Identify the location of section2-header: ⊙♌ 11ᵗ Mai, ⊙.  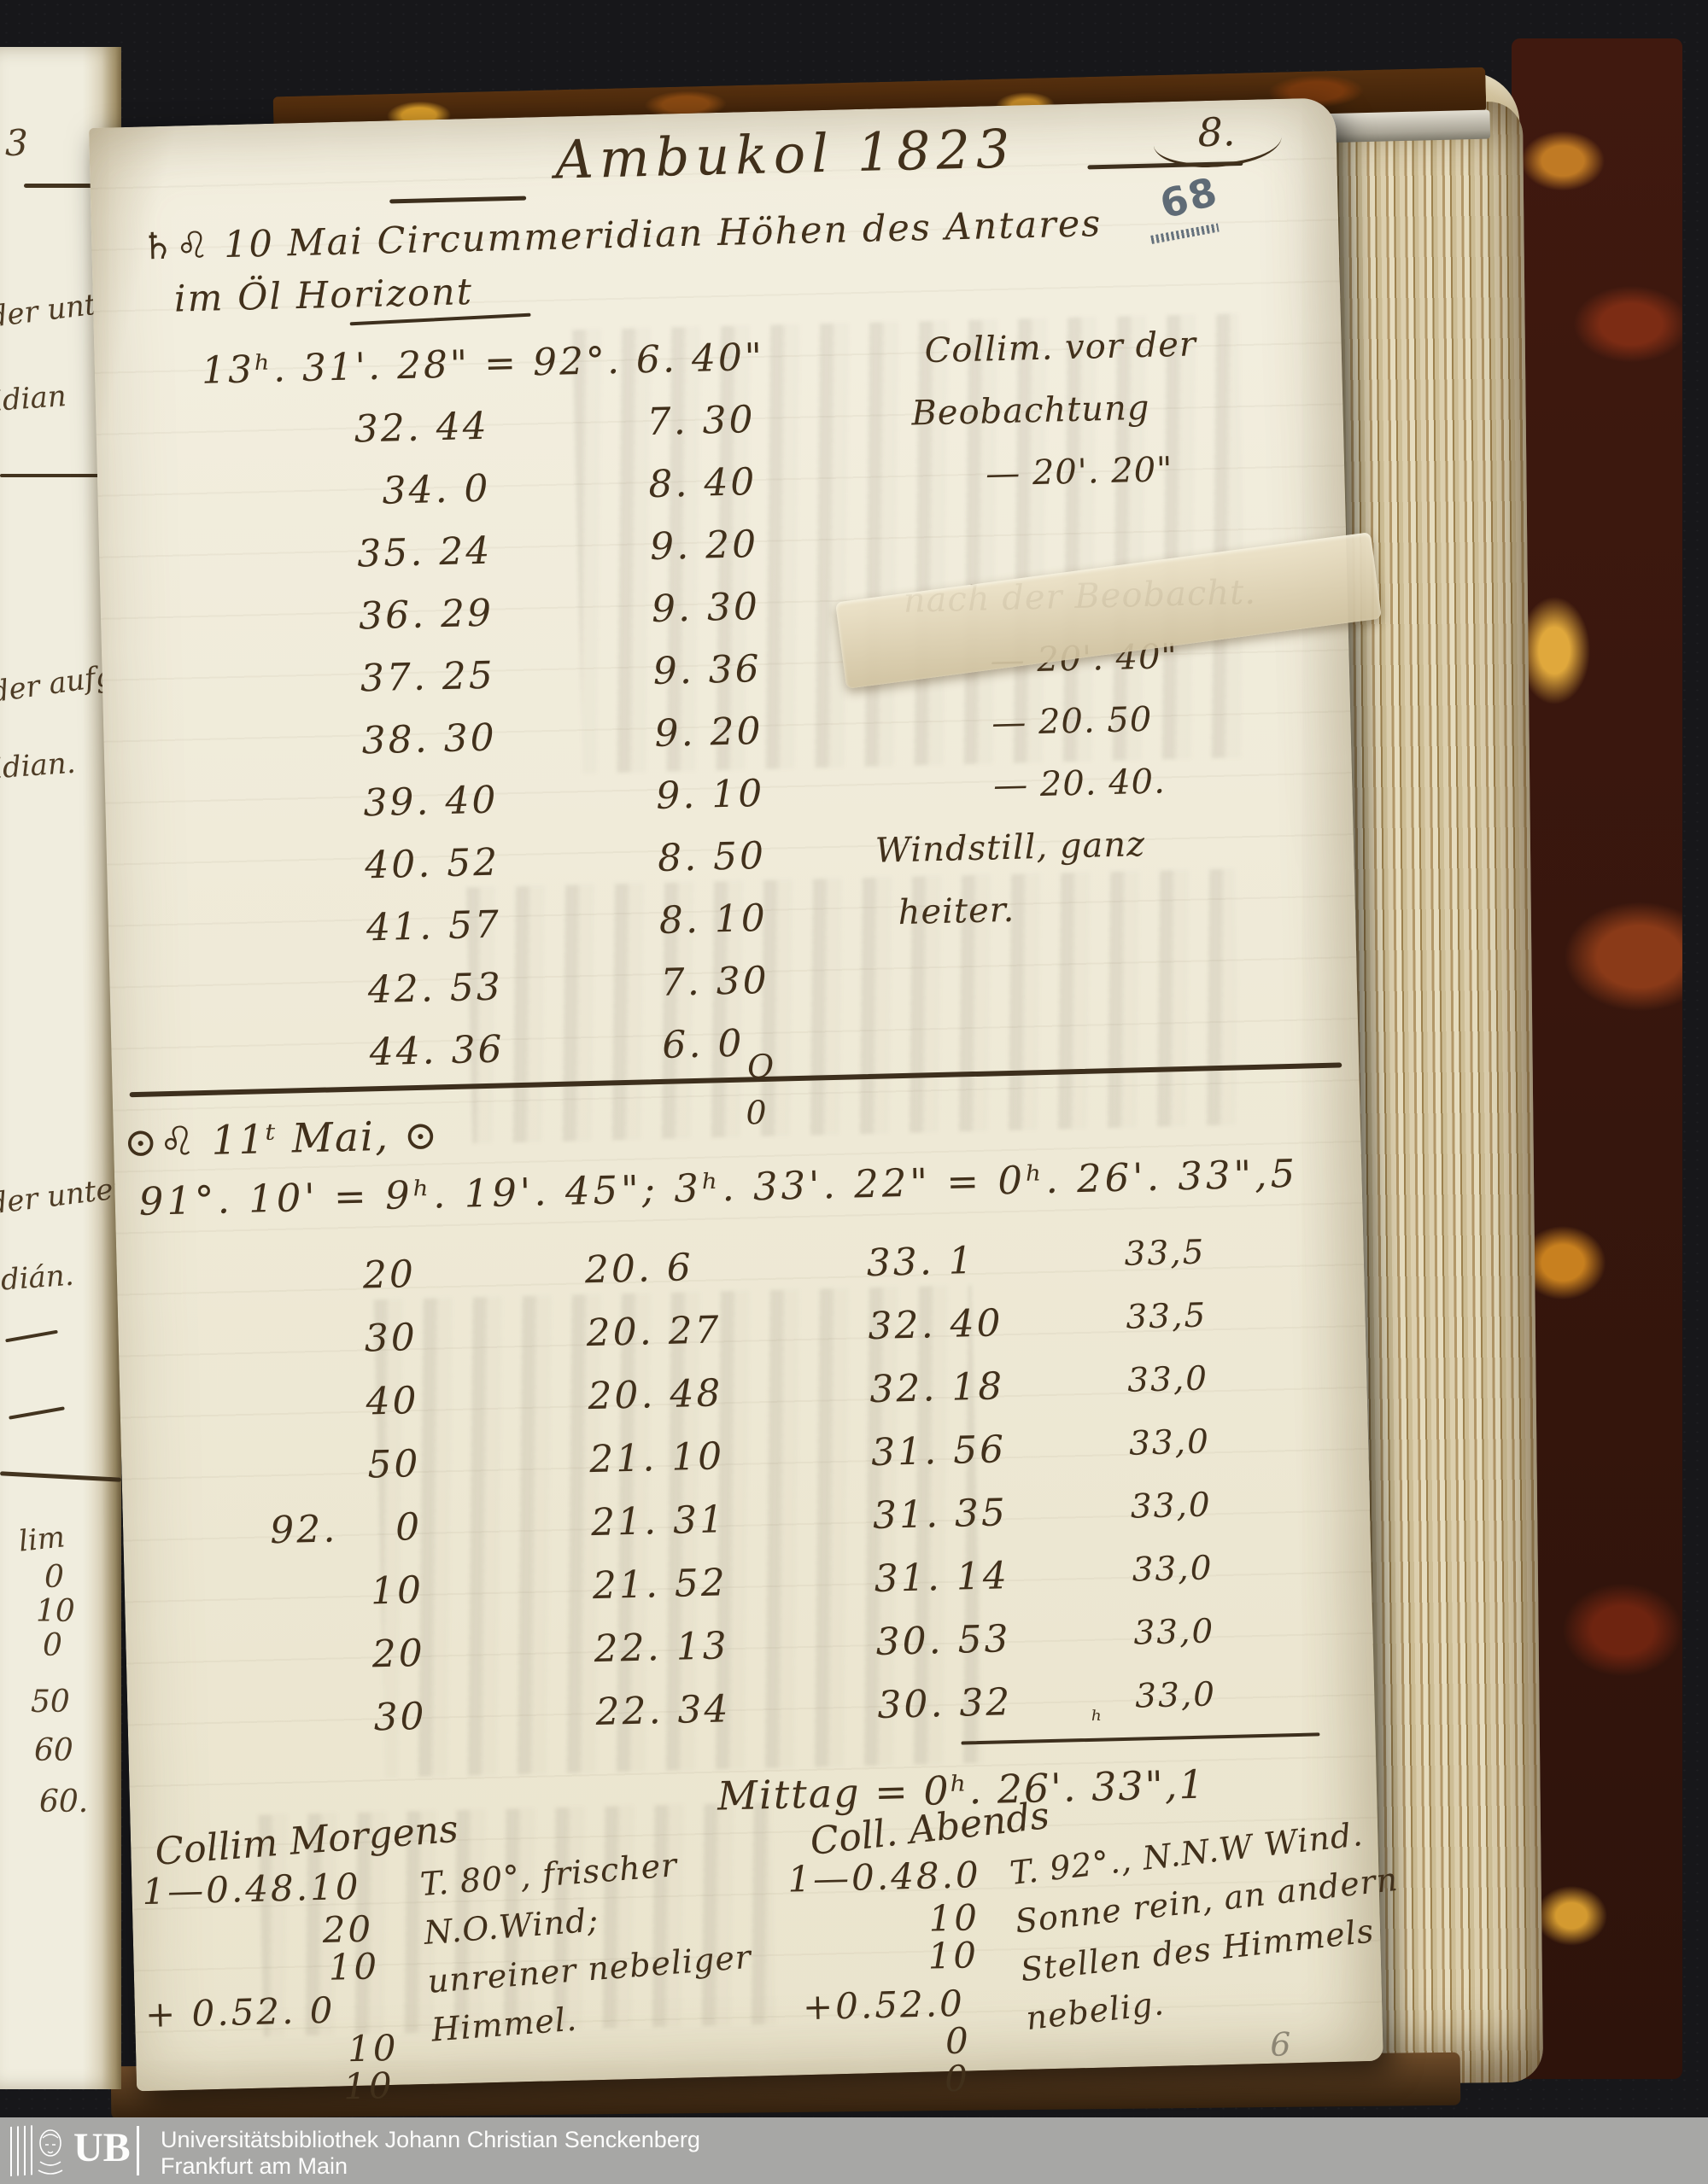
(281, 1139).